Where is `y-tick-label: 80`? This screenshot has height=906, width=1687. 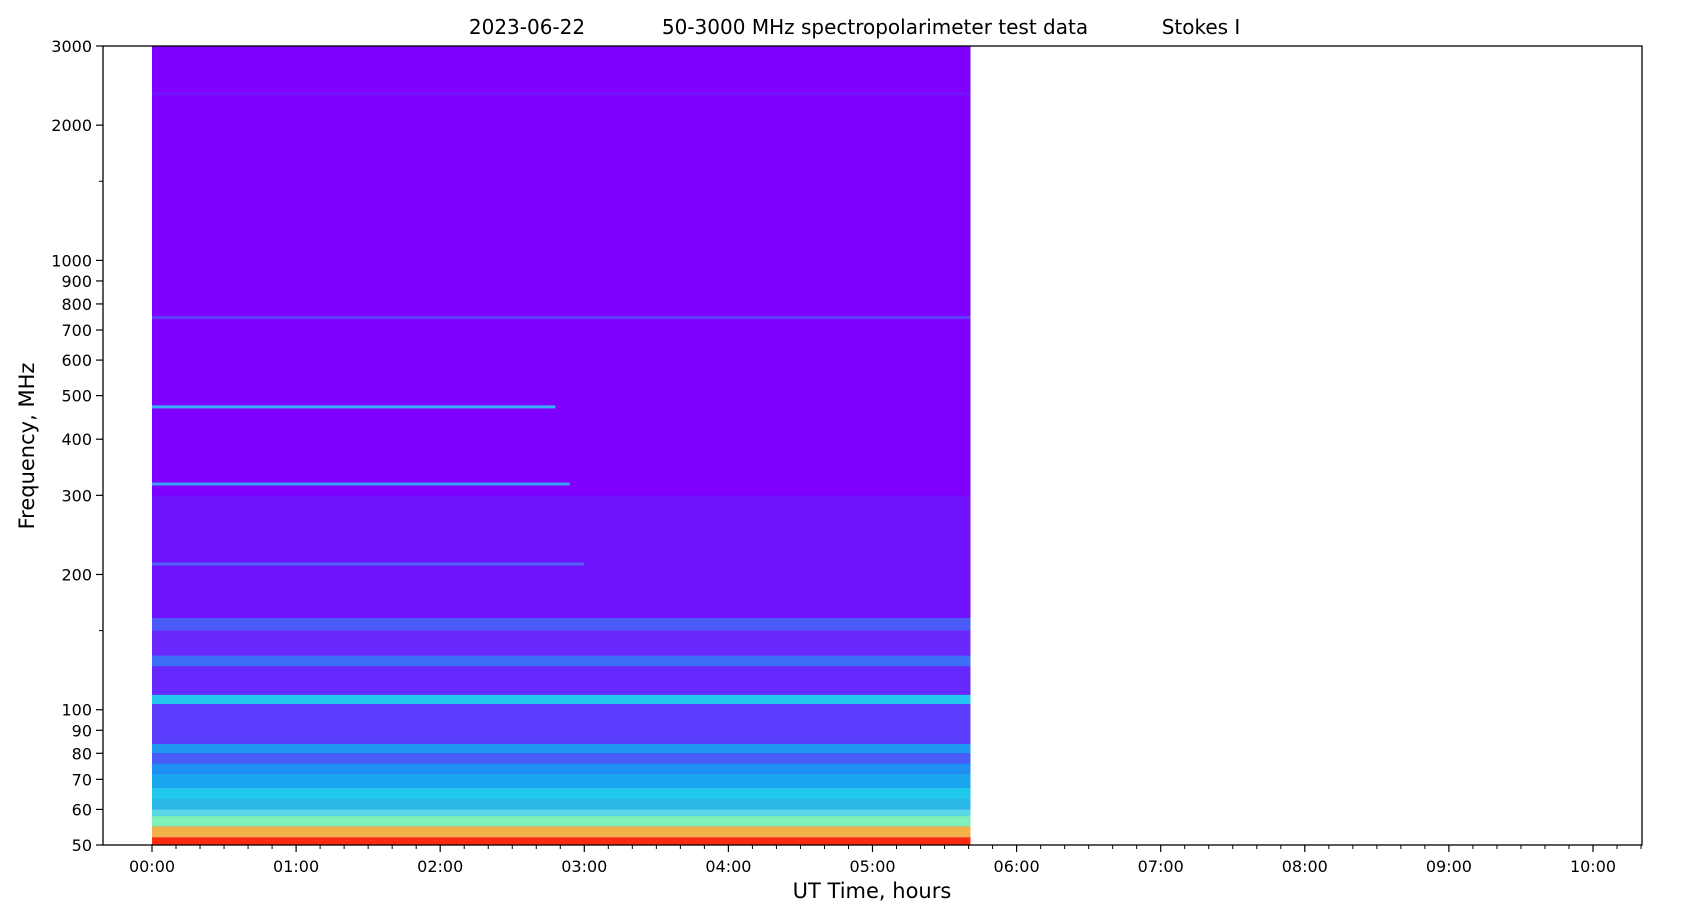
y-tick-label: 80 is located at coordinates (82, 753).